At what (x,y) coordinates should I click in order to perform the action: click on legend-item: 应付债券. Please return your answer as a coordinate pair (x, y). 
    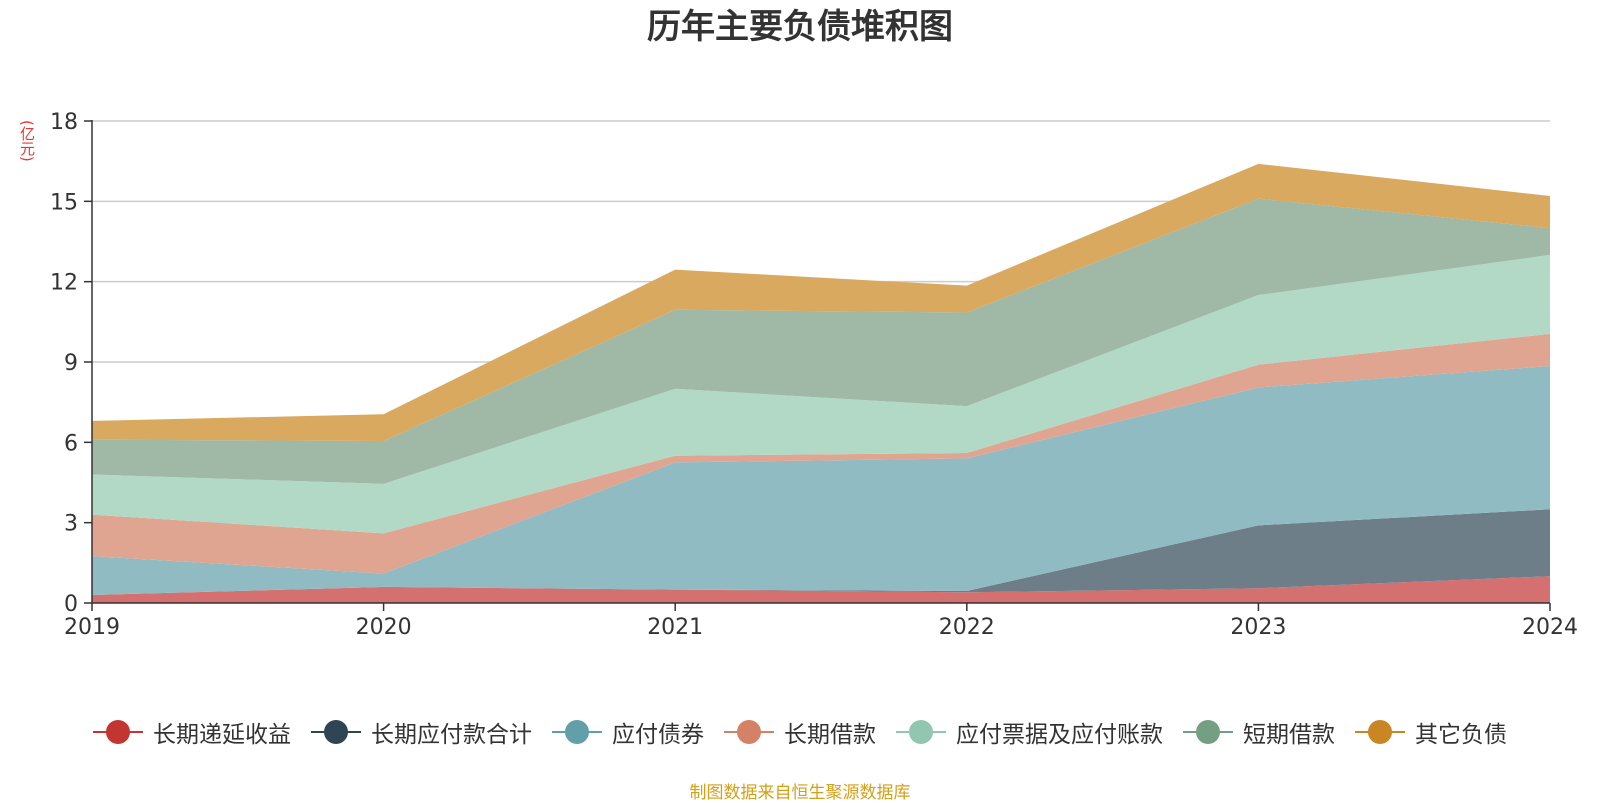
    Looking at the image, I should click on (628, 732).